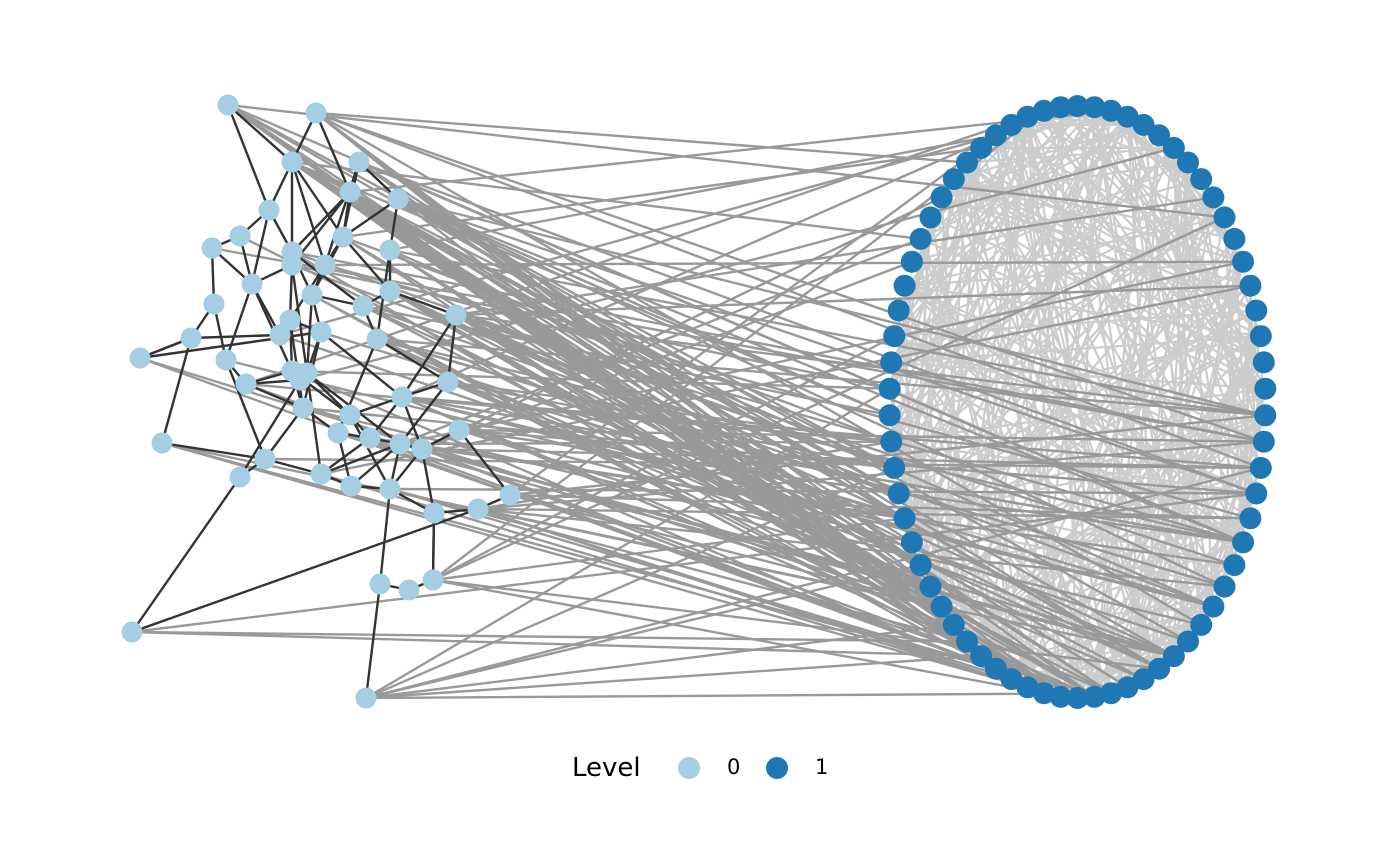  I want to click on legend-label-level-1: 1, so click(822, 767).